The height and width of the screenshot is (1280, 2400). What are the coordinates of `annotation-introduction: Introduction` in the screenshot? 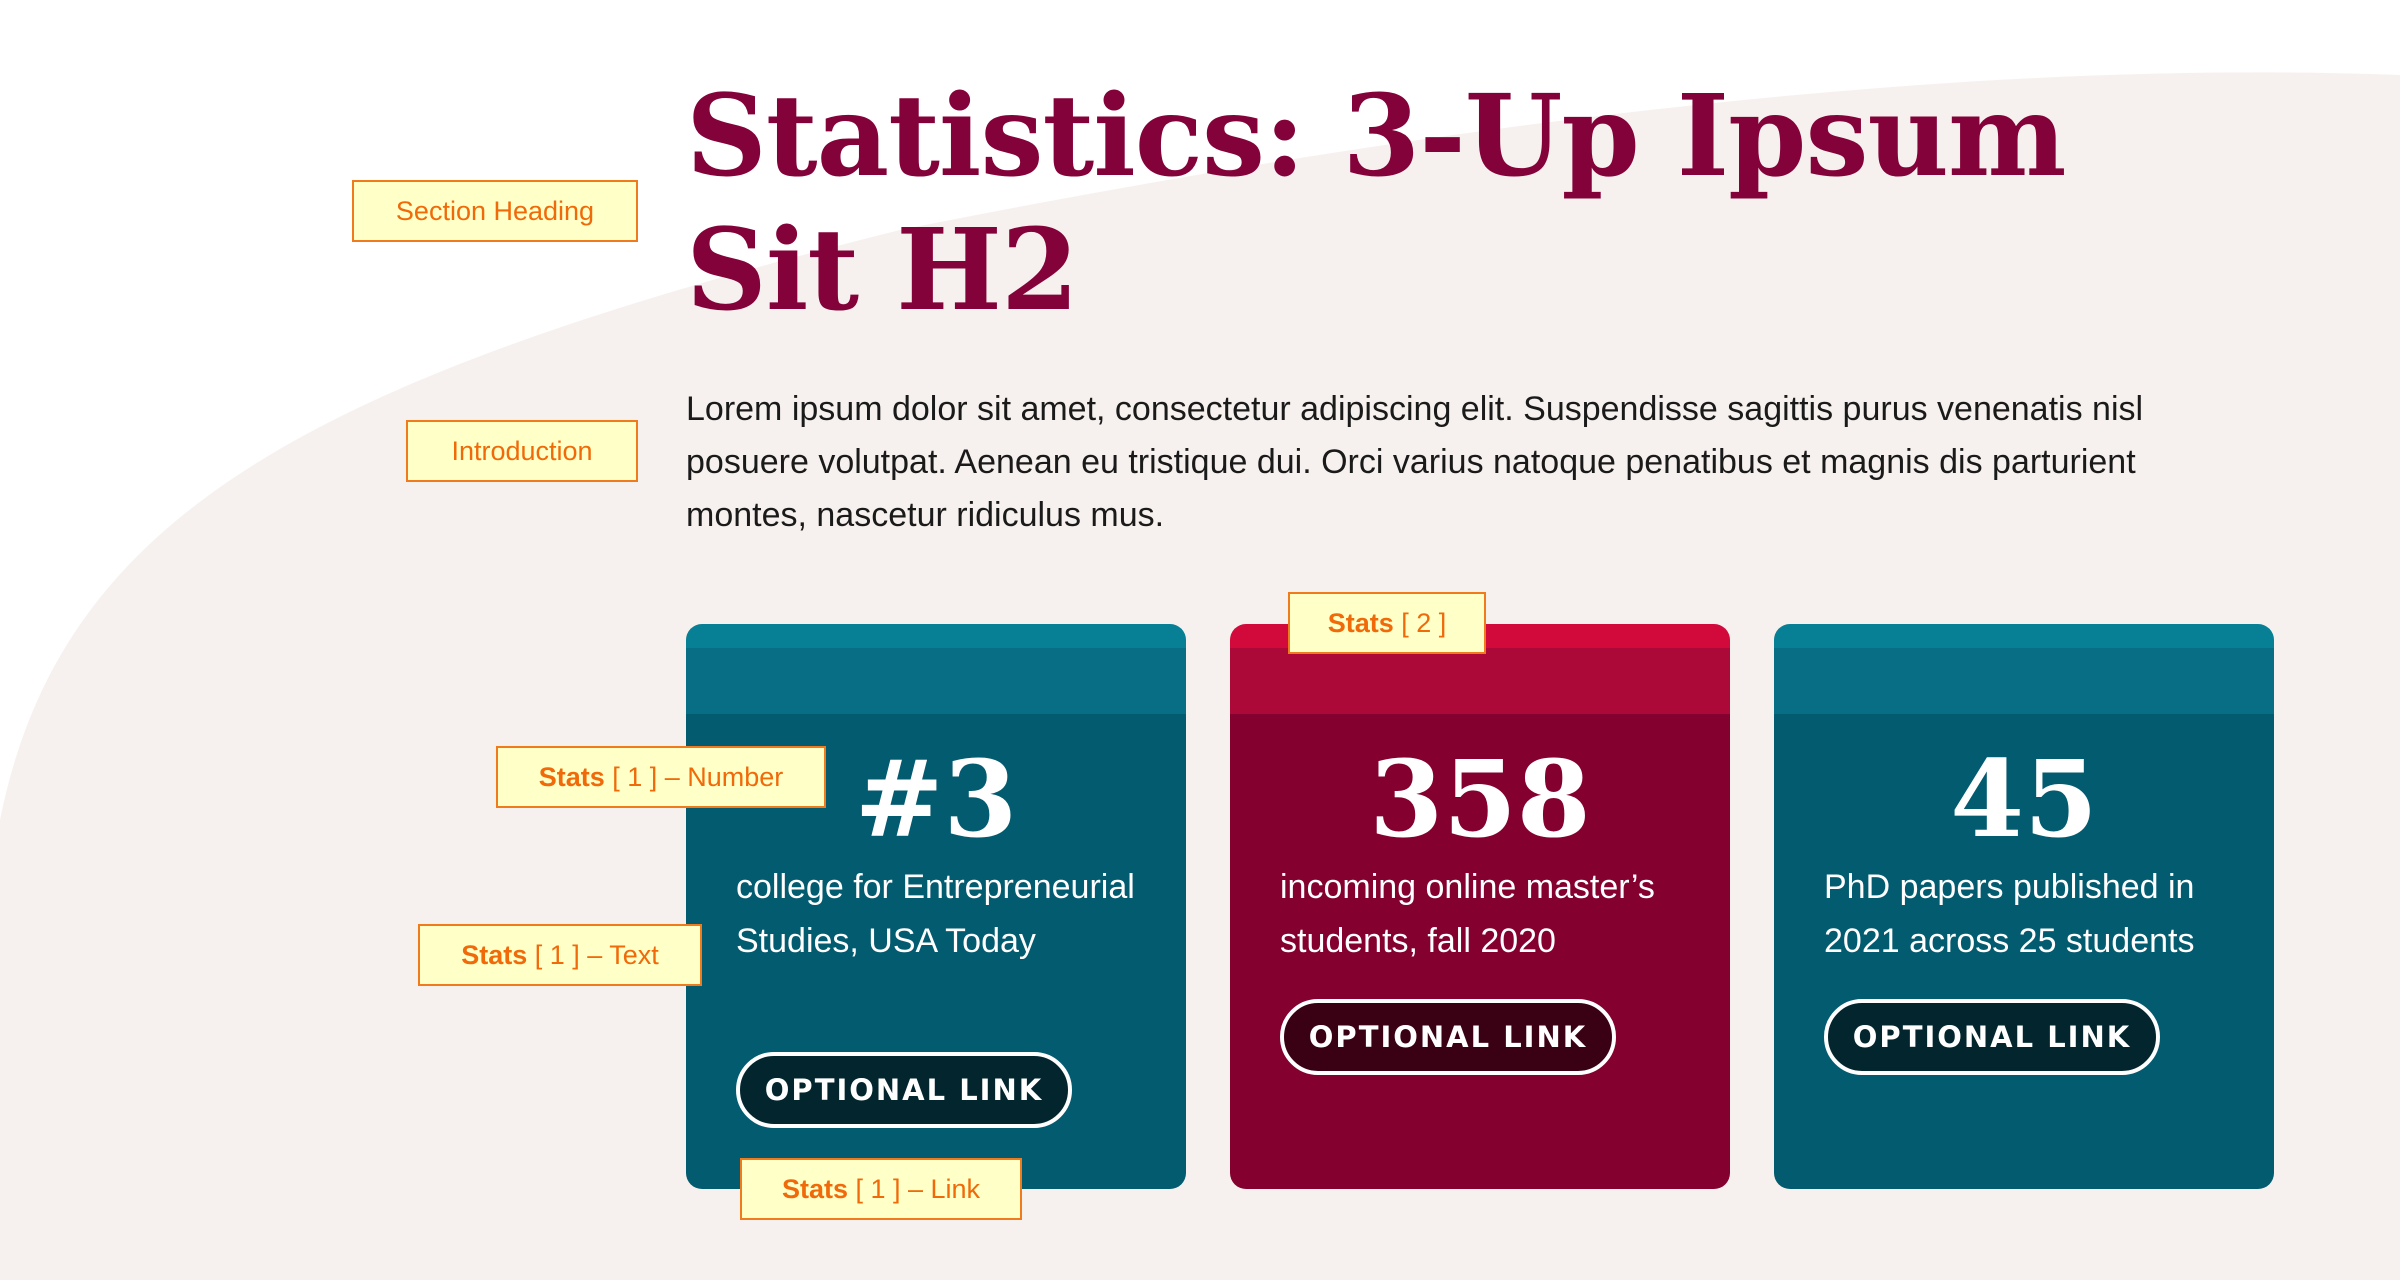 It's located at (522, 451).